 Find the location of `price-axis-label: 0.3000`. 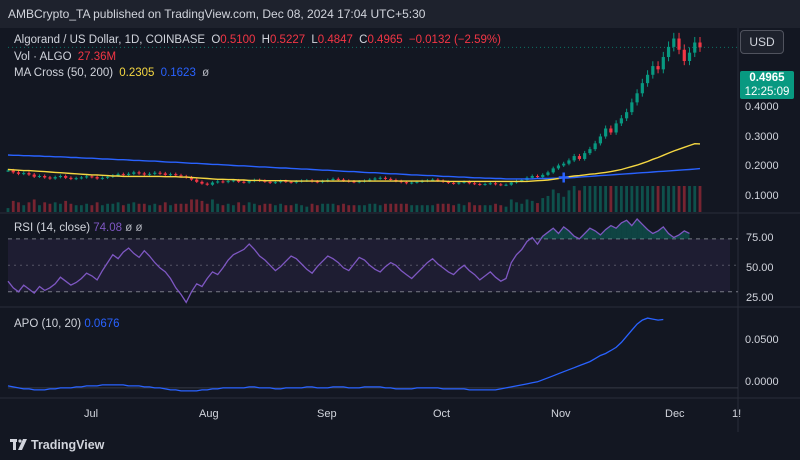

price-axis-label: 0.3000 is located at coordinates (762, 137).